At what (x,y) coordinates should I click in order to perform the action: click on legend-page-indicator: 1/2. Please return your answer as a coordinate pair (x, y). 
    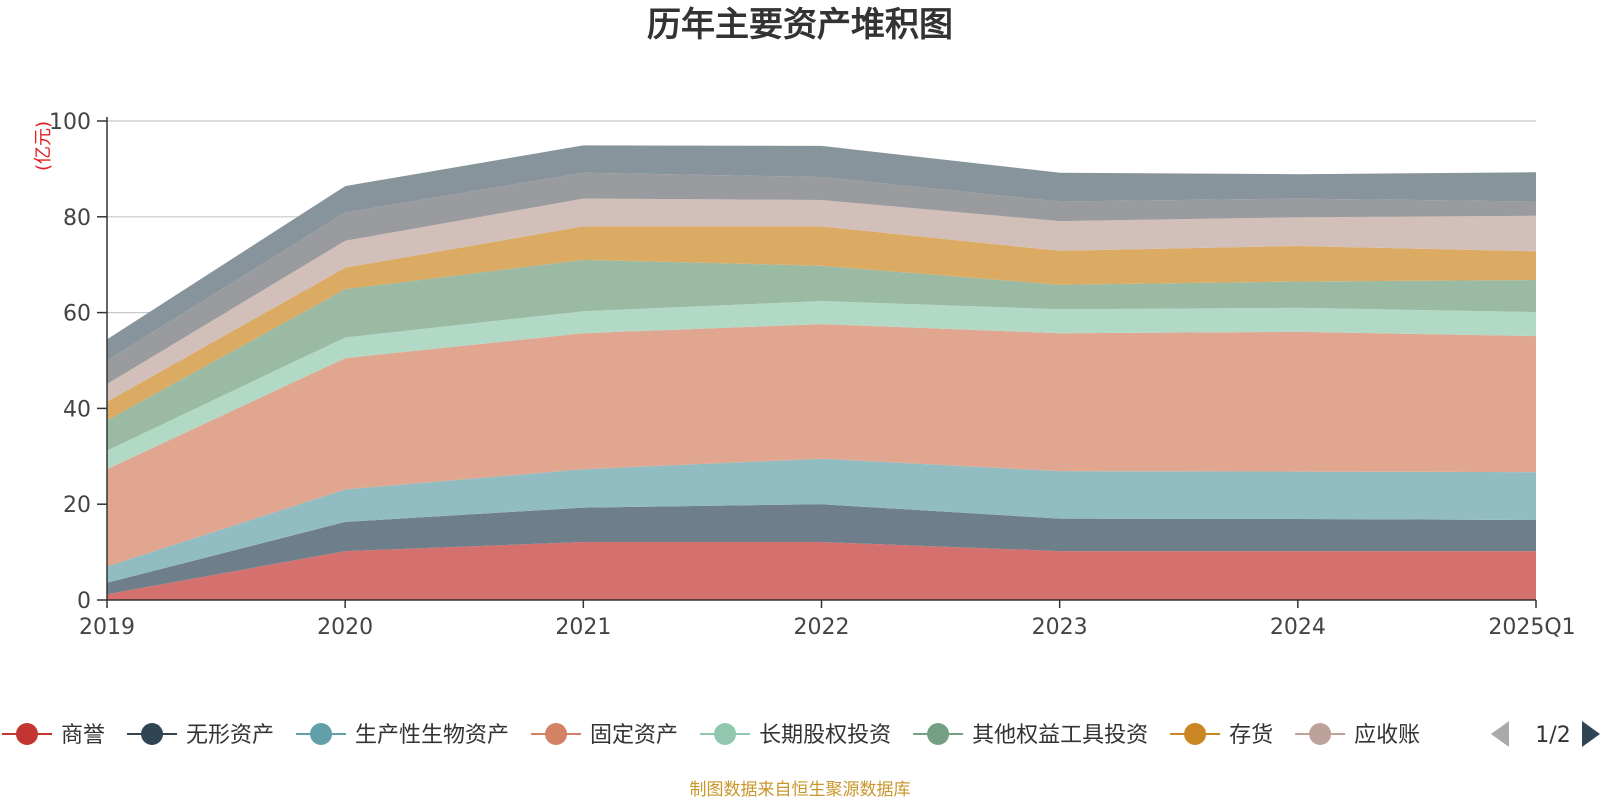
    Looking at the image, I should click on (1552, 735).